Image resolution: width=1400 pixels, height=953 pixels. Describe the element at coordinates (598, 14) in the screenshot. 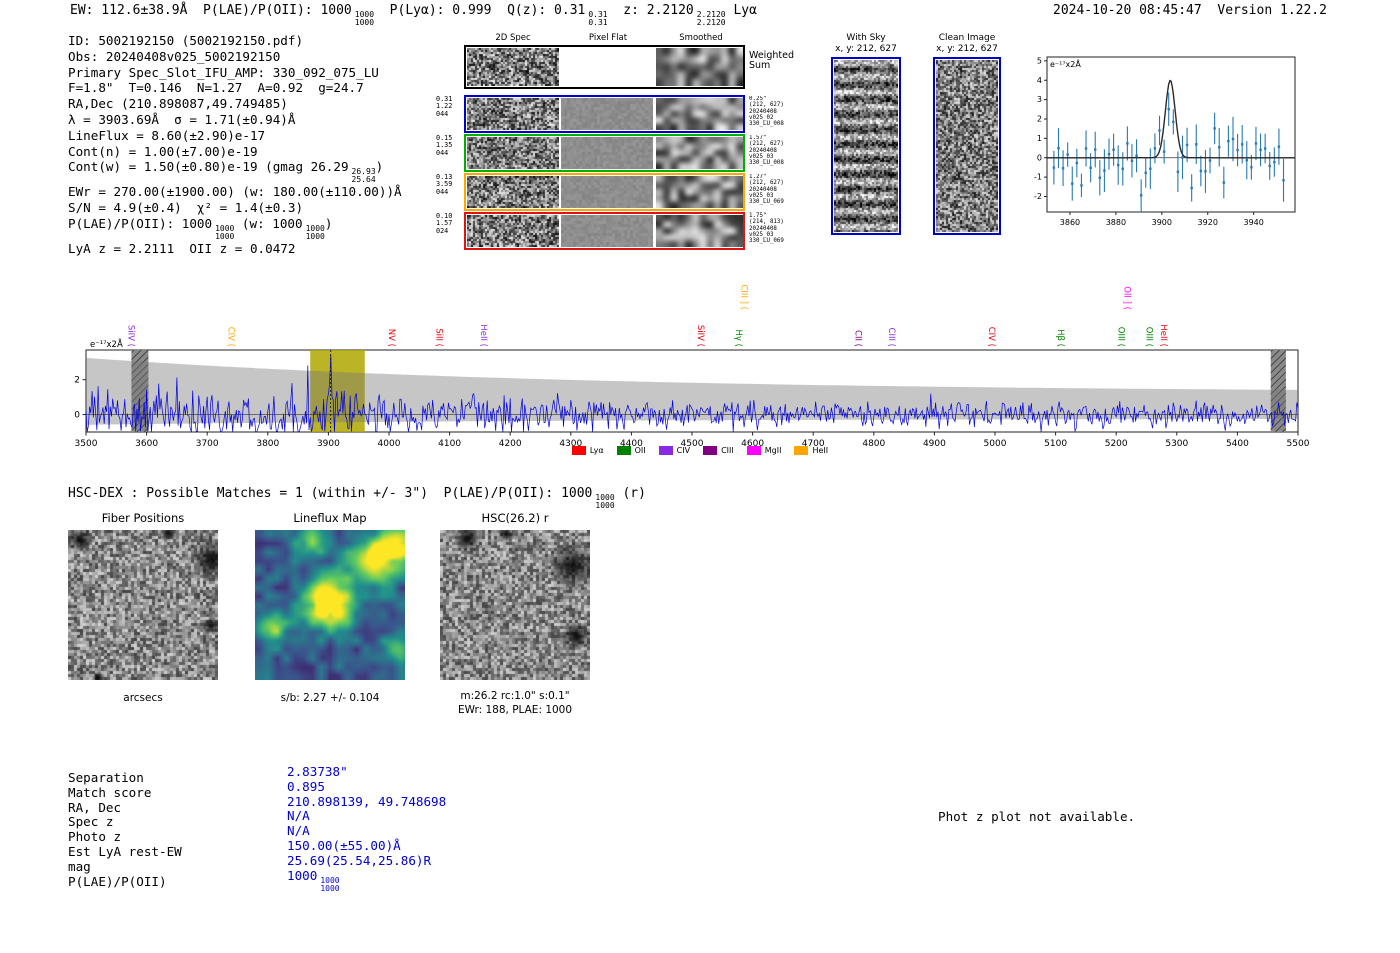

I see `fraction-top: 0.31` at that location.